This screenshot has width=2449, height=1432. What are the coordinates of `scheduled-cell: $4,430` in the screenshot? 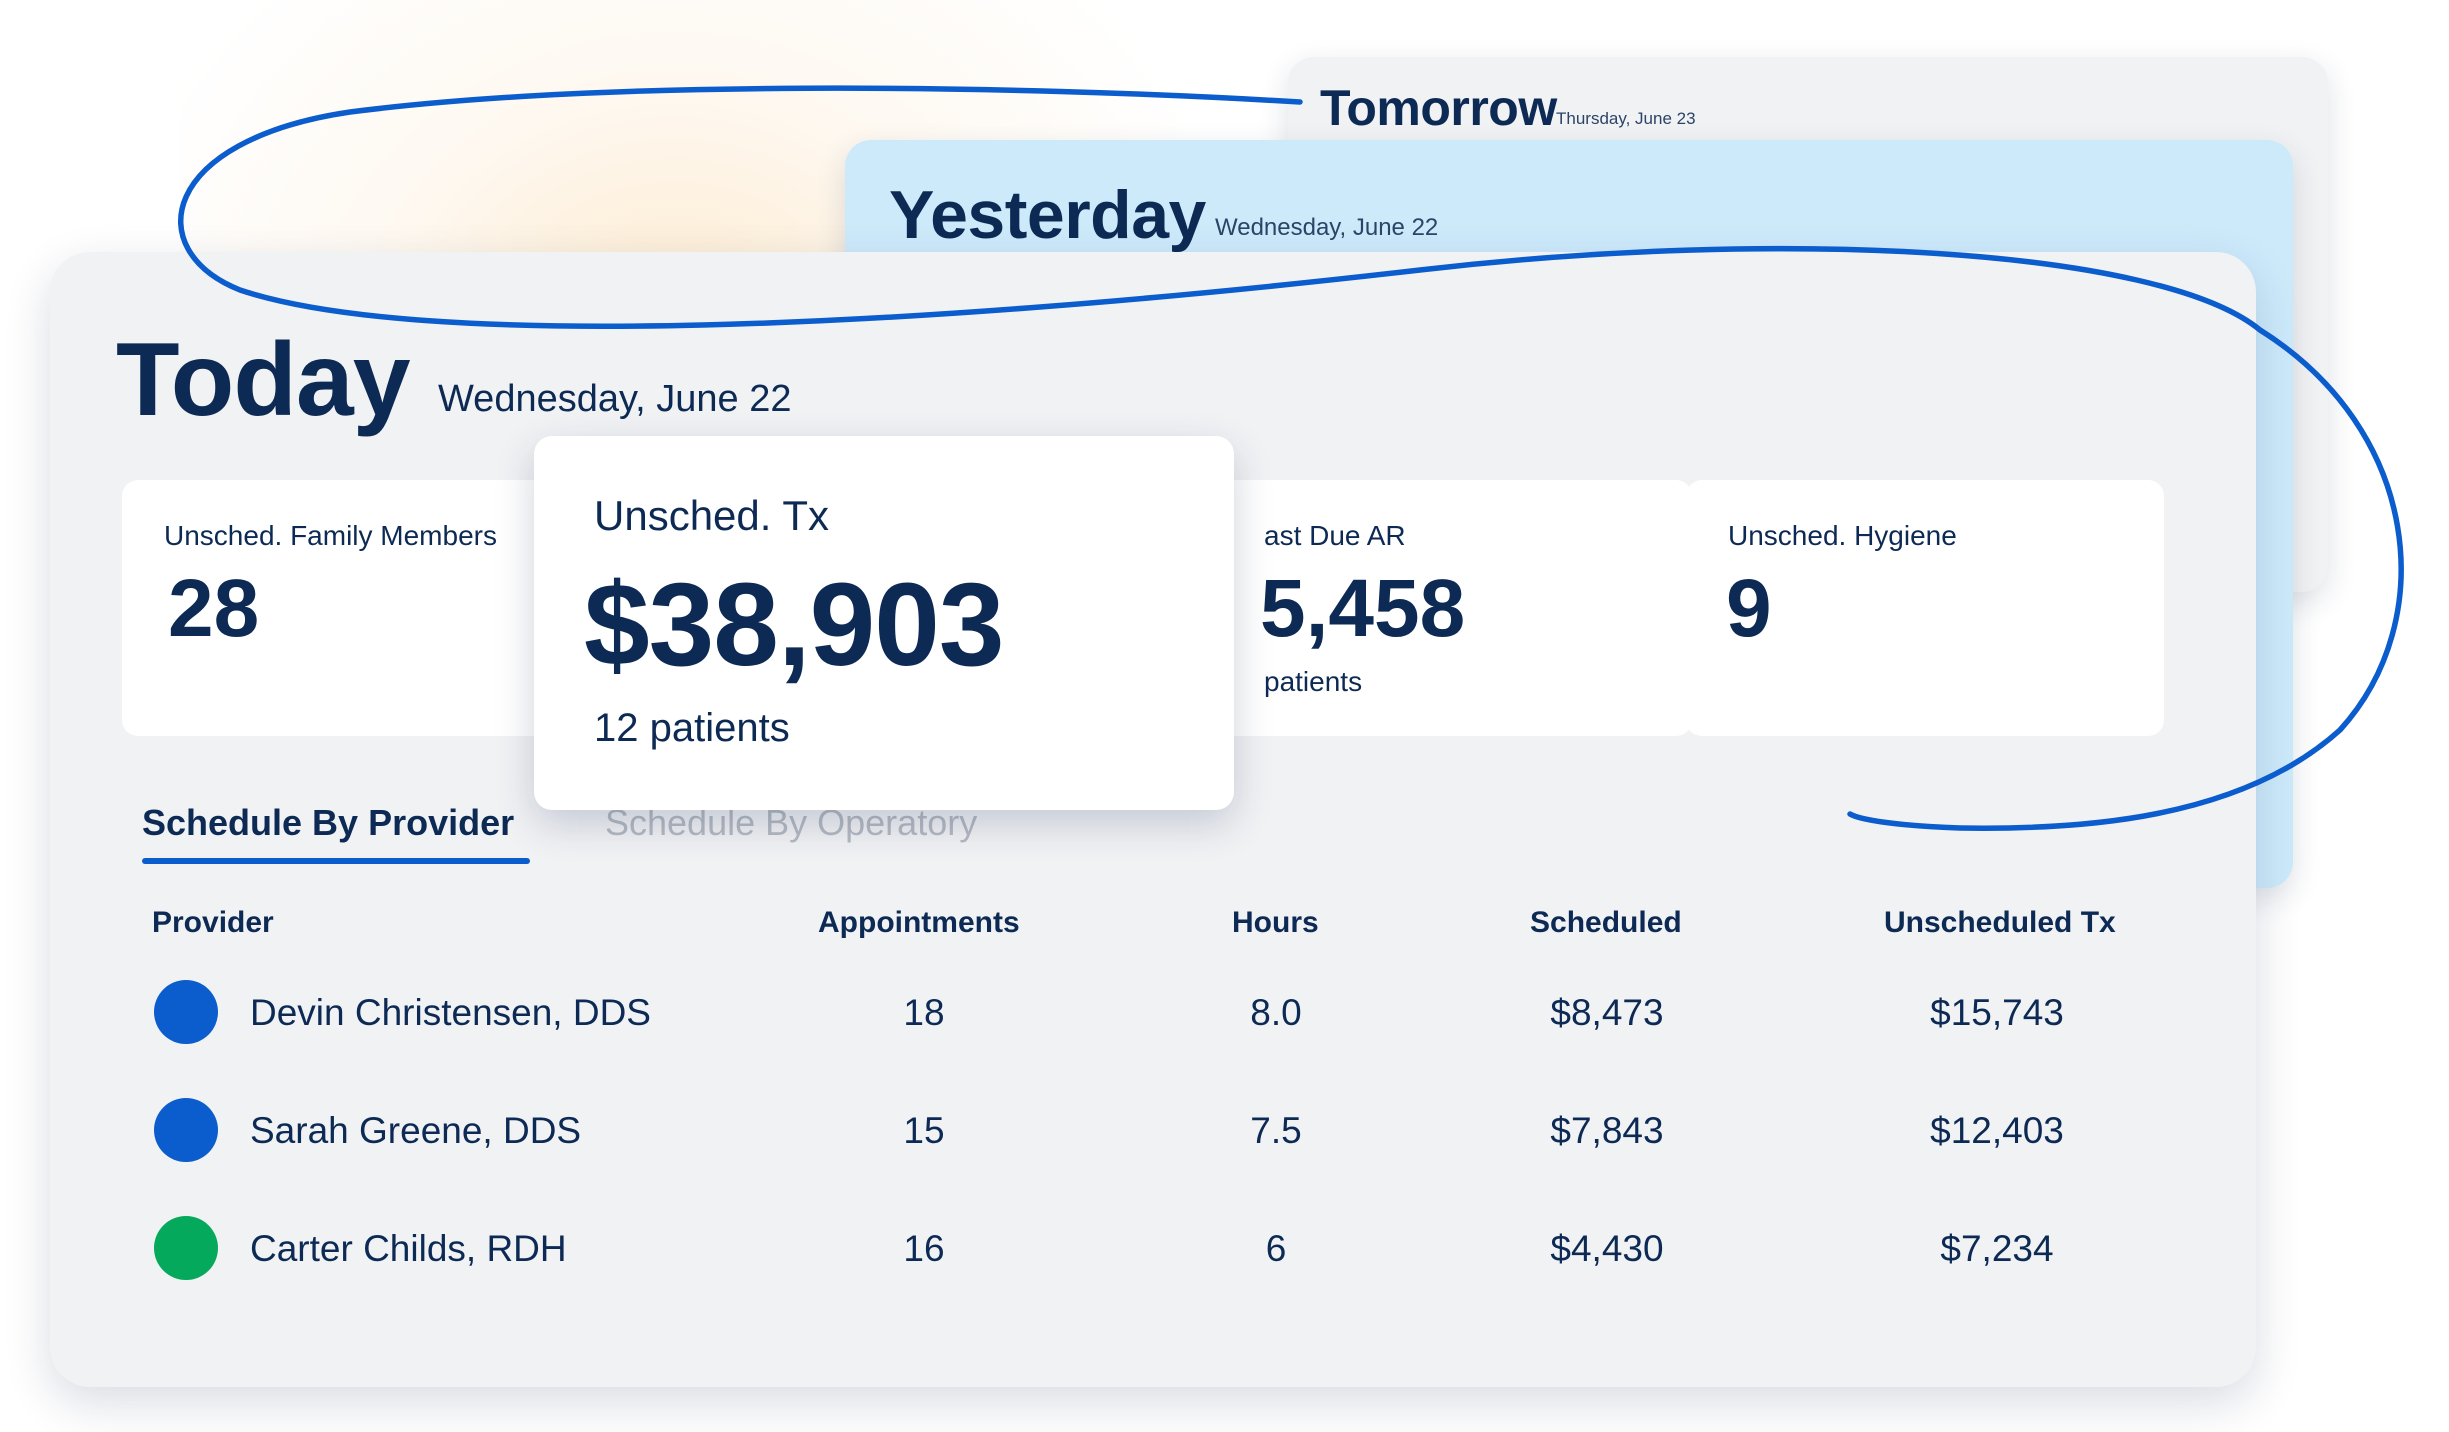 It's located at (1607, 1248).